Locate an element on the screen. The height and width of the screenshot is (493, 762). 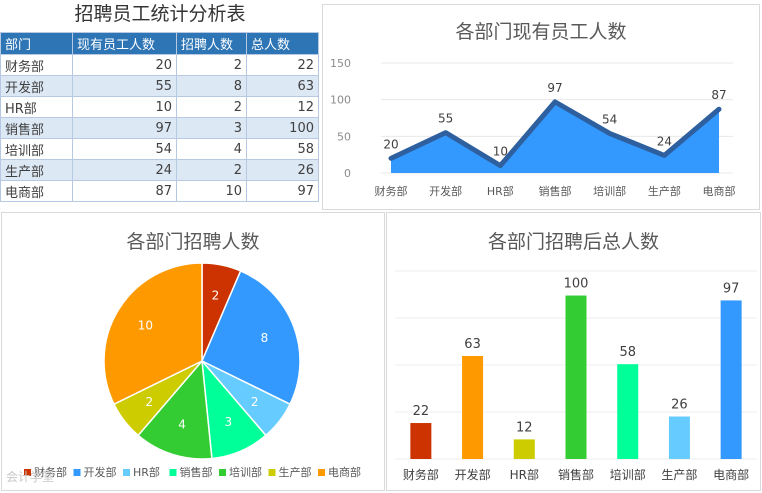
value-cell: 22 is located at coordinates (282, 65).